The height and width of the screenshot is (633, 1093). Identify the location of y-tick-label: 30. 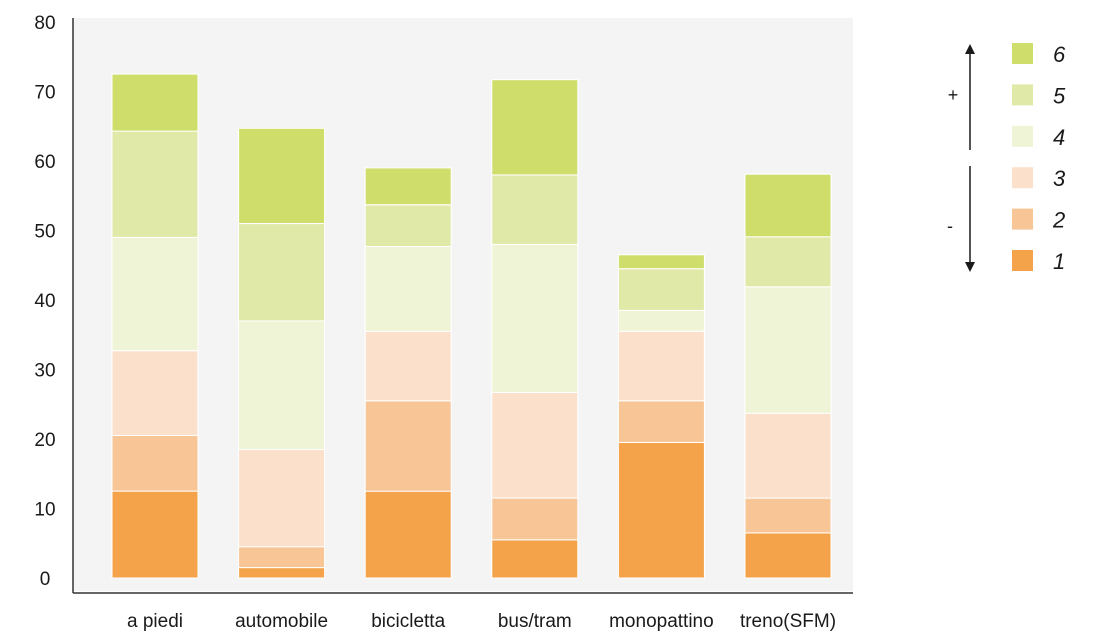
(44, 371).